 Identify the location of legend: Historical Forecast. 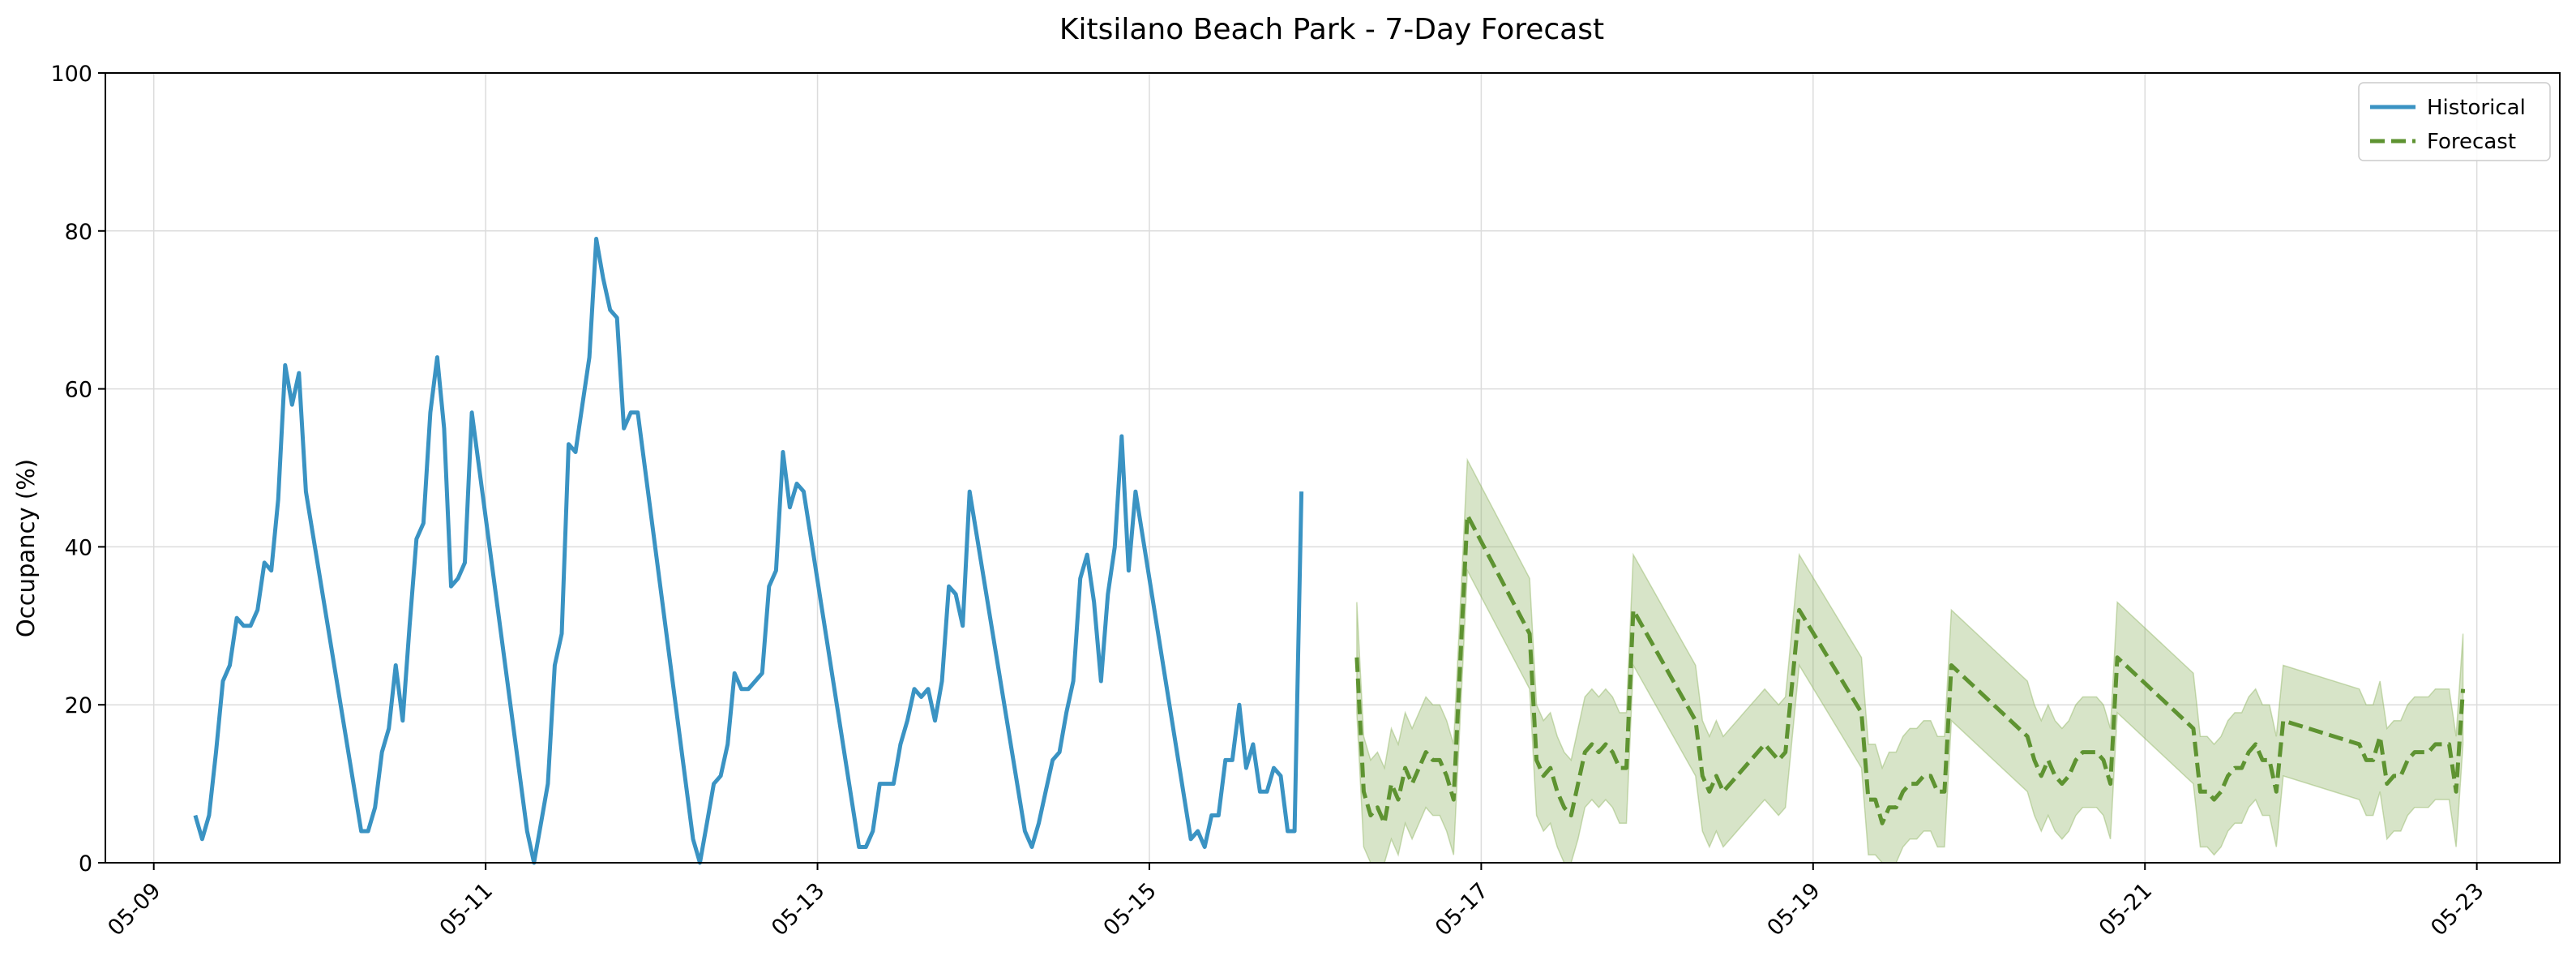
(2454, 121).